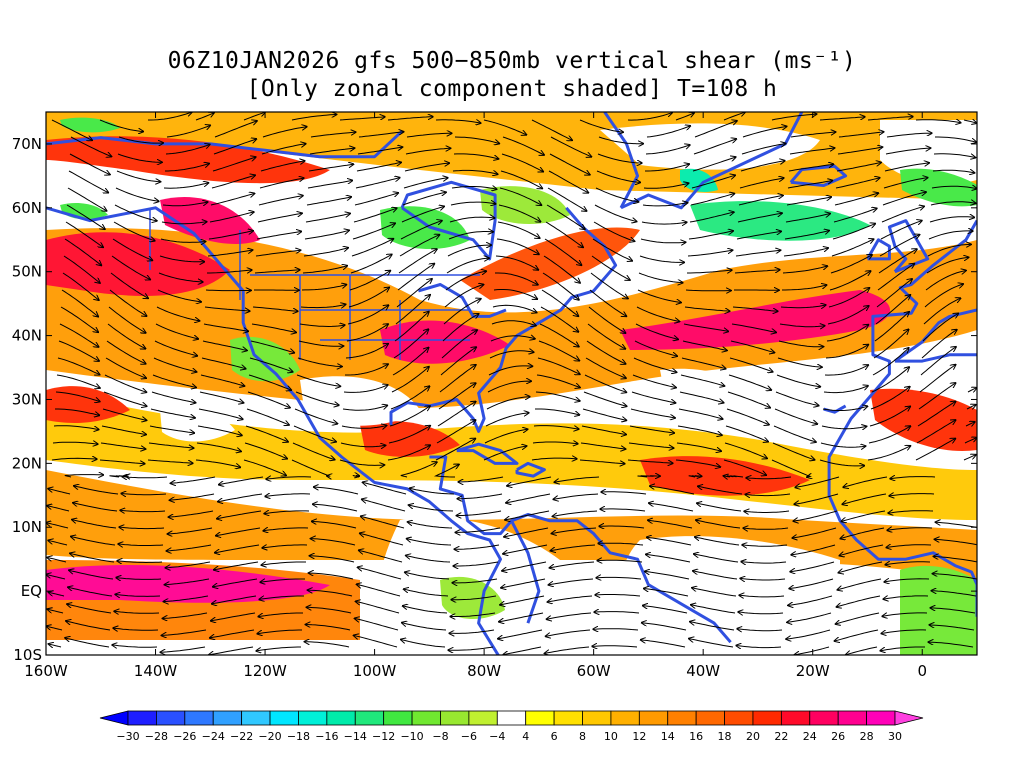 The image size is (1024, 768). I want to click on colorbar-label: −28, so click(156, 736).